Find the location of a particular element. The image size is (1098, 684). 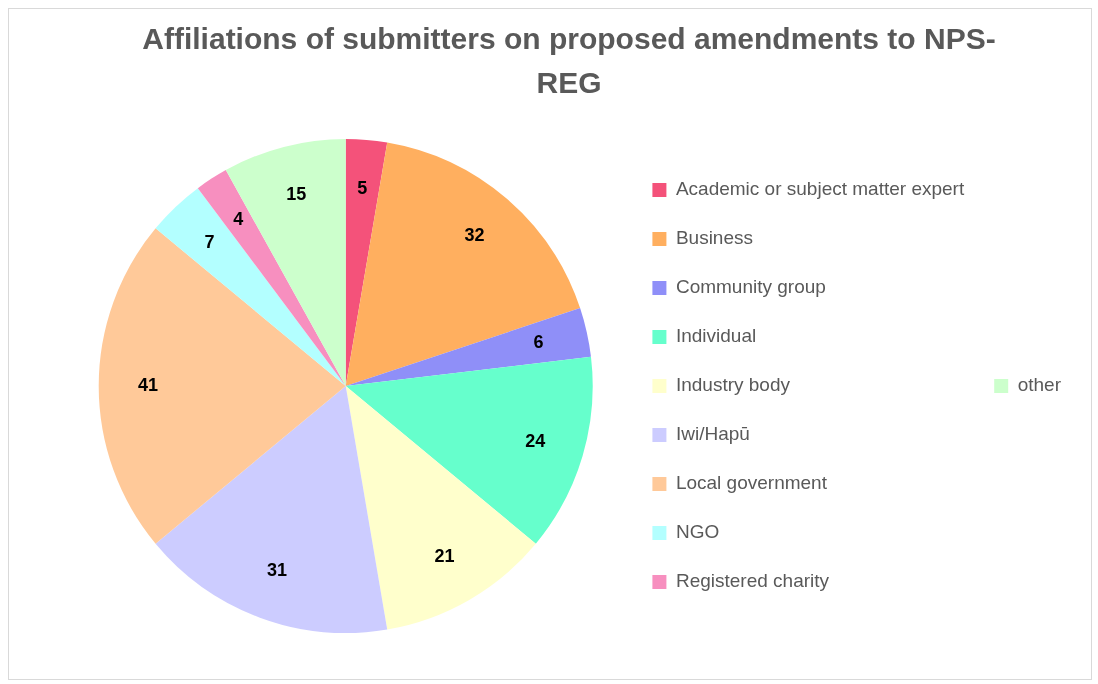

data-label: 6 is located at coordinates (538, 341).